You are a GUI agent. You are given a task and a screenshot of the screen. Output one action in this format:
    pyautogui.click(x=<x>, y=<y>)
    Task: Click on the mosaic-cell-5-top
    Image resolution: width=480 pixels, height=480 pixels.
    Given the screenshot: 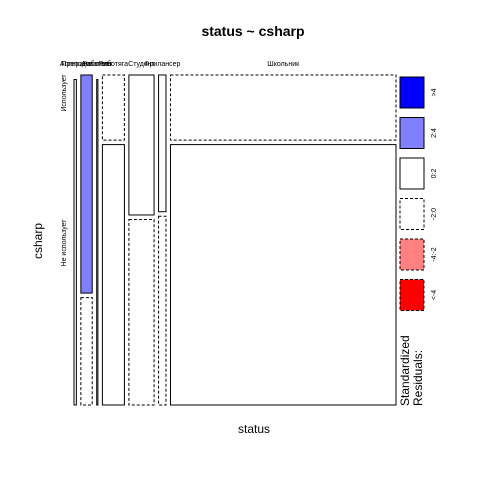 What is the action you would take?
    pyautogui.click(x=141, y=145)
    